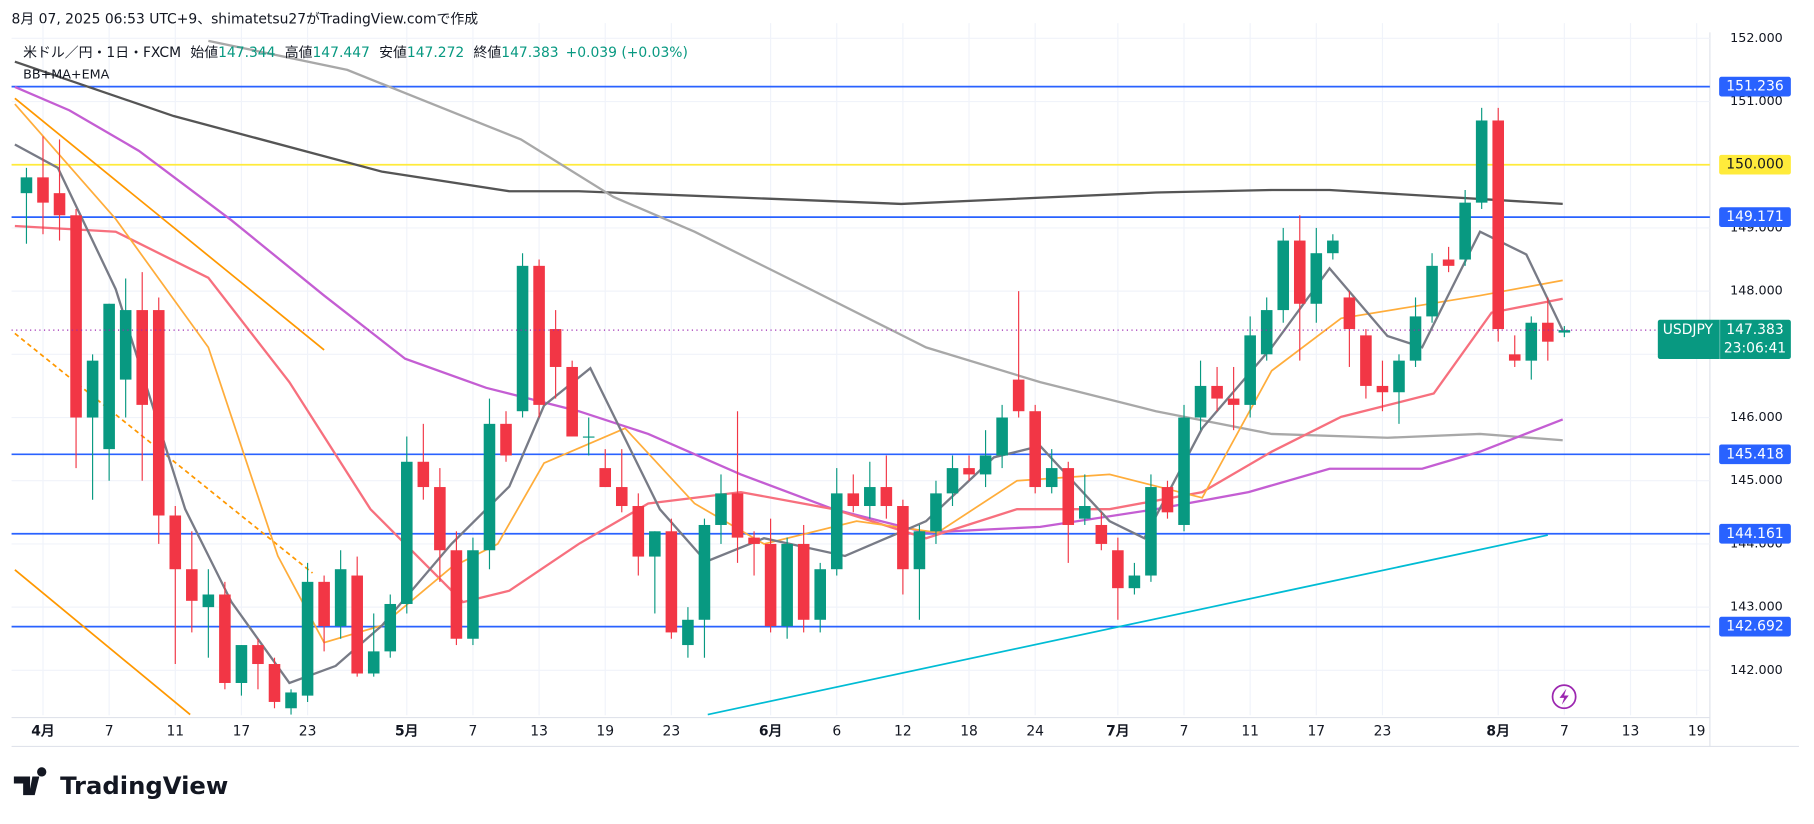 This screenshot has height=824, width=1814. I want to click on x-tick-label: 13, so click(539, 731).